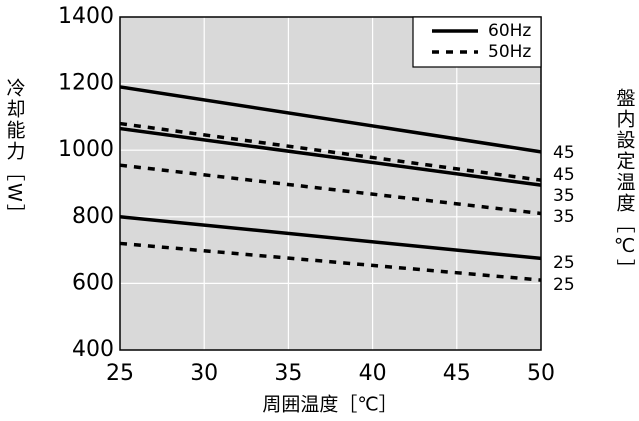 This screenshot has height=421, width=639. Describe the element at coordinates (86, 16) in the screenshot. I see `y-tick-label: 1400` at that location.